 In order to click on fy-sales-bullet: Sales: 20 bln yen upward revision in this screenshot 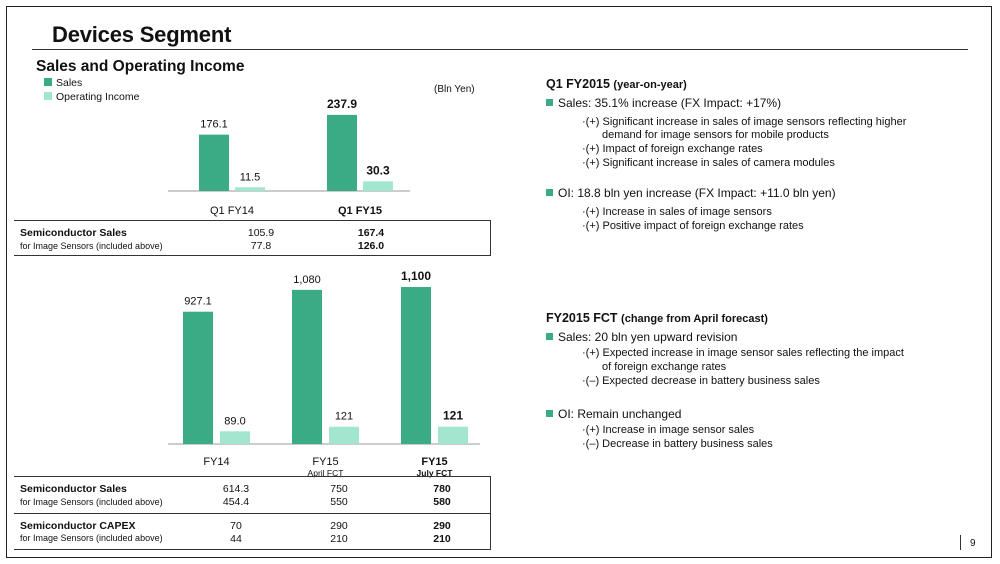, I will do `click(641, 337)`.